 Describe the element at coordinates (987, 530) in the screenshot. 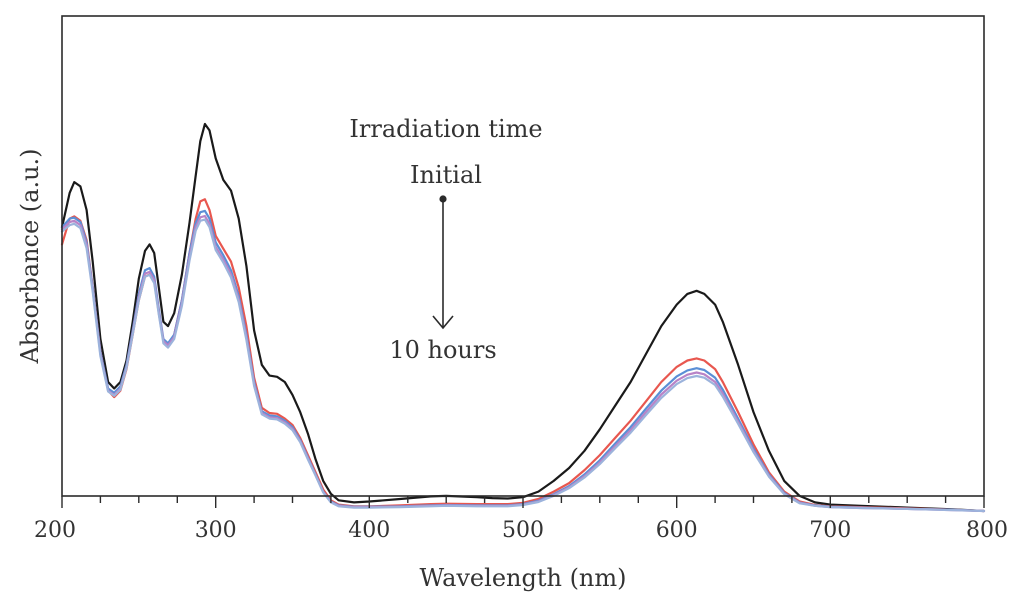

I see `x-tick-label: 800` at that location.